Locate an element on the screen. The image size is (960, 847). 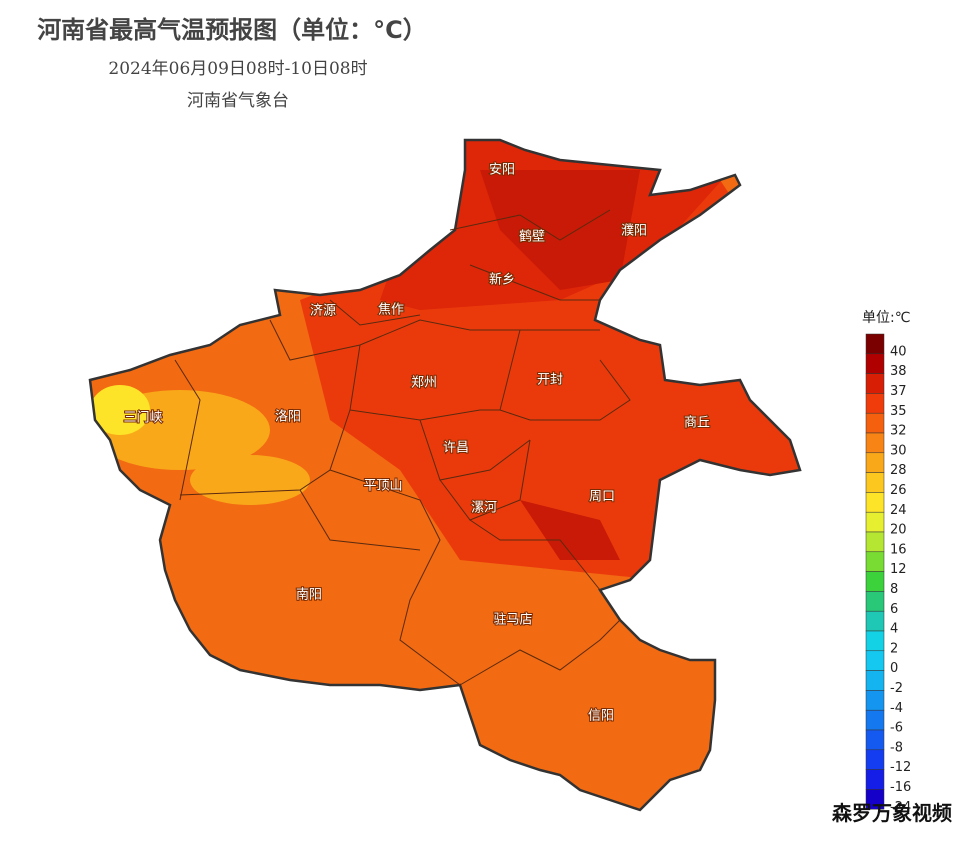
legend-label: -16 is located at coordinates (900, 787).